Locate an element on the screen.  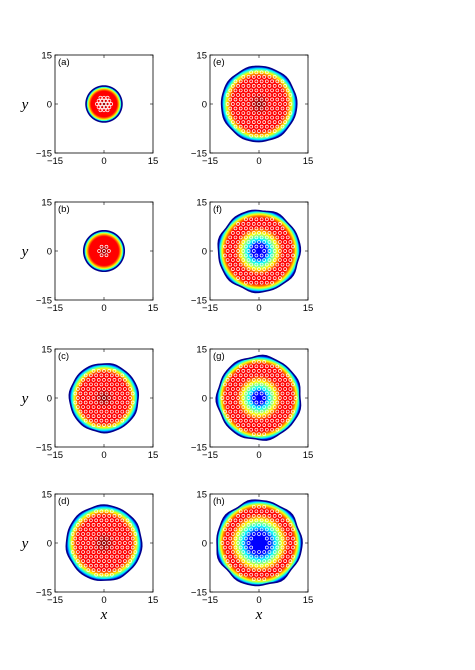
x-tick-label: 0 is located at coordinates (258, 600).